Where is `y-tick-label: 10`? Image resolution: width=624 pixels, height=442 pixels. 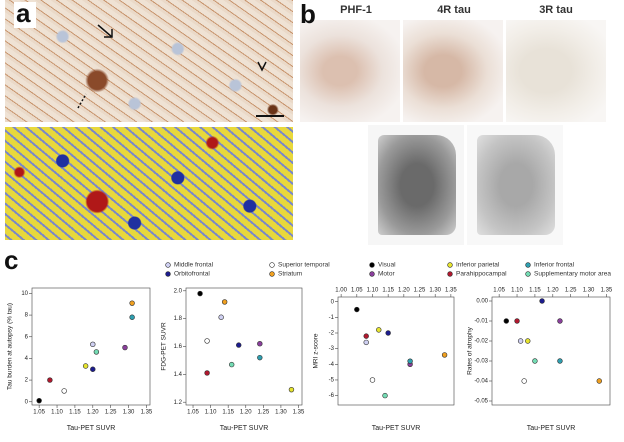 y-tick-label: 10 is located at coordinates (24, 294).